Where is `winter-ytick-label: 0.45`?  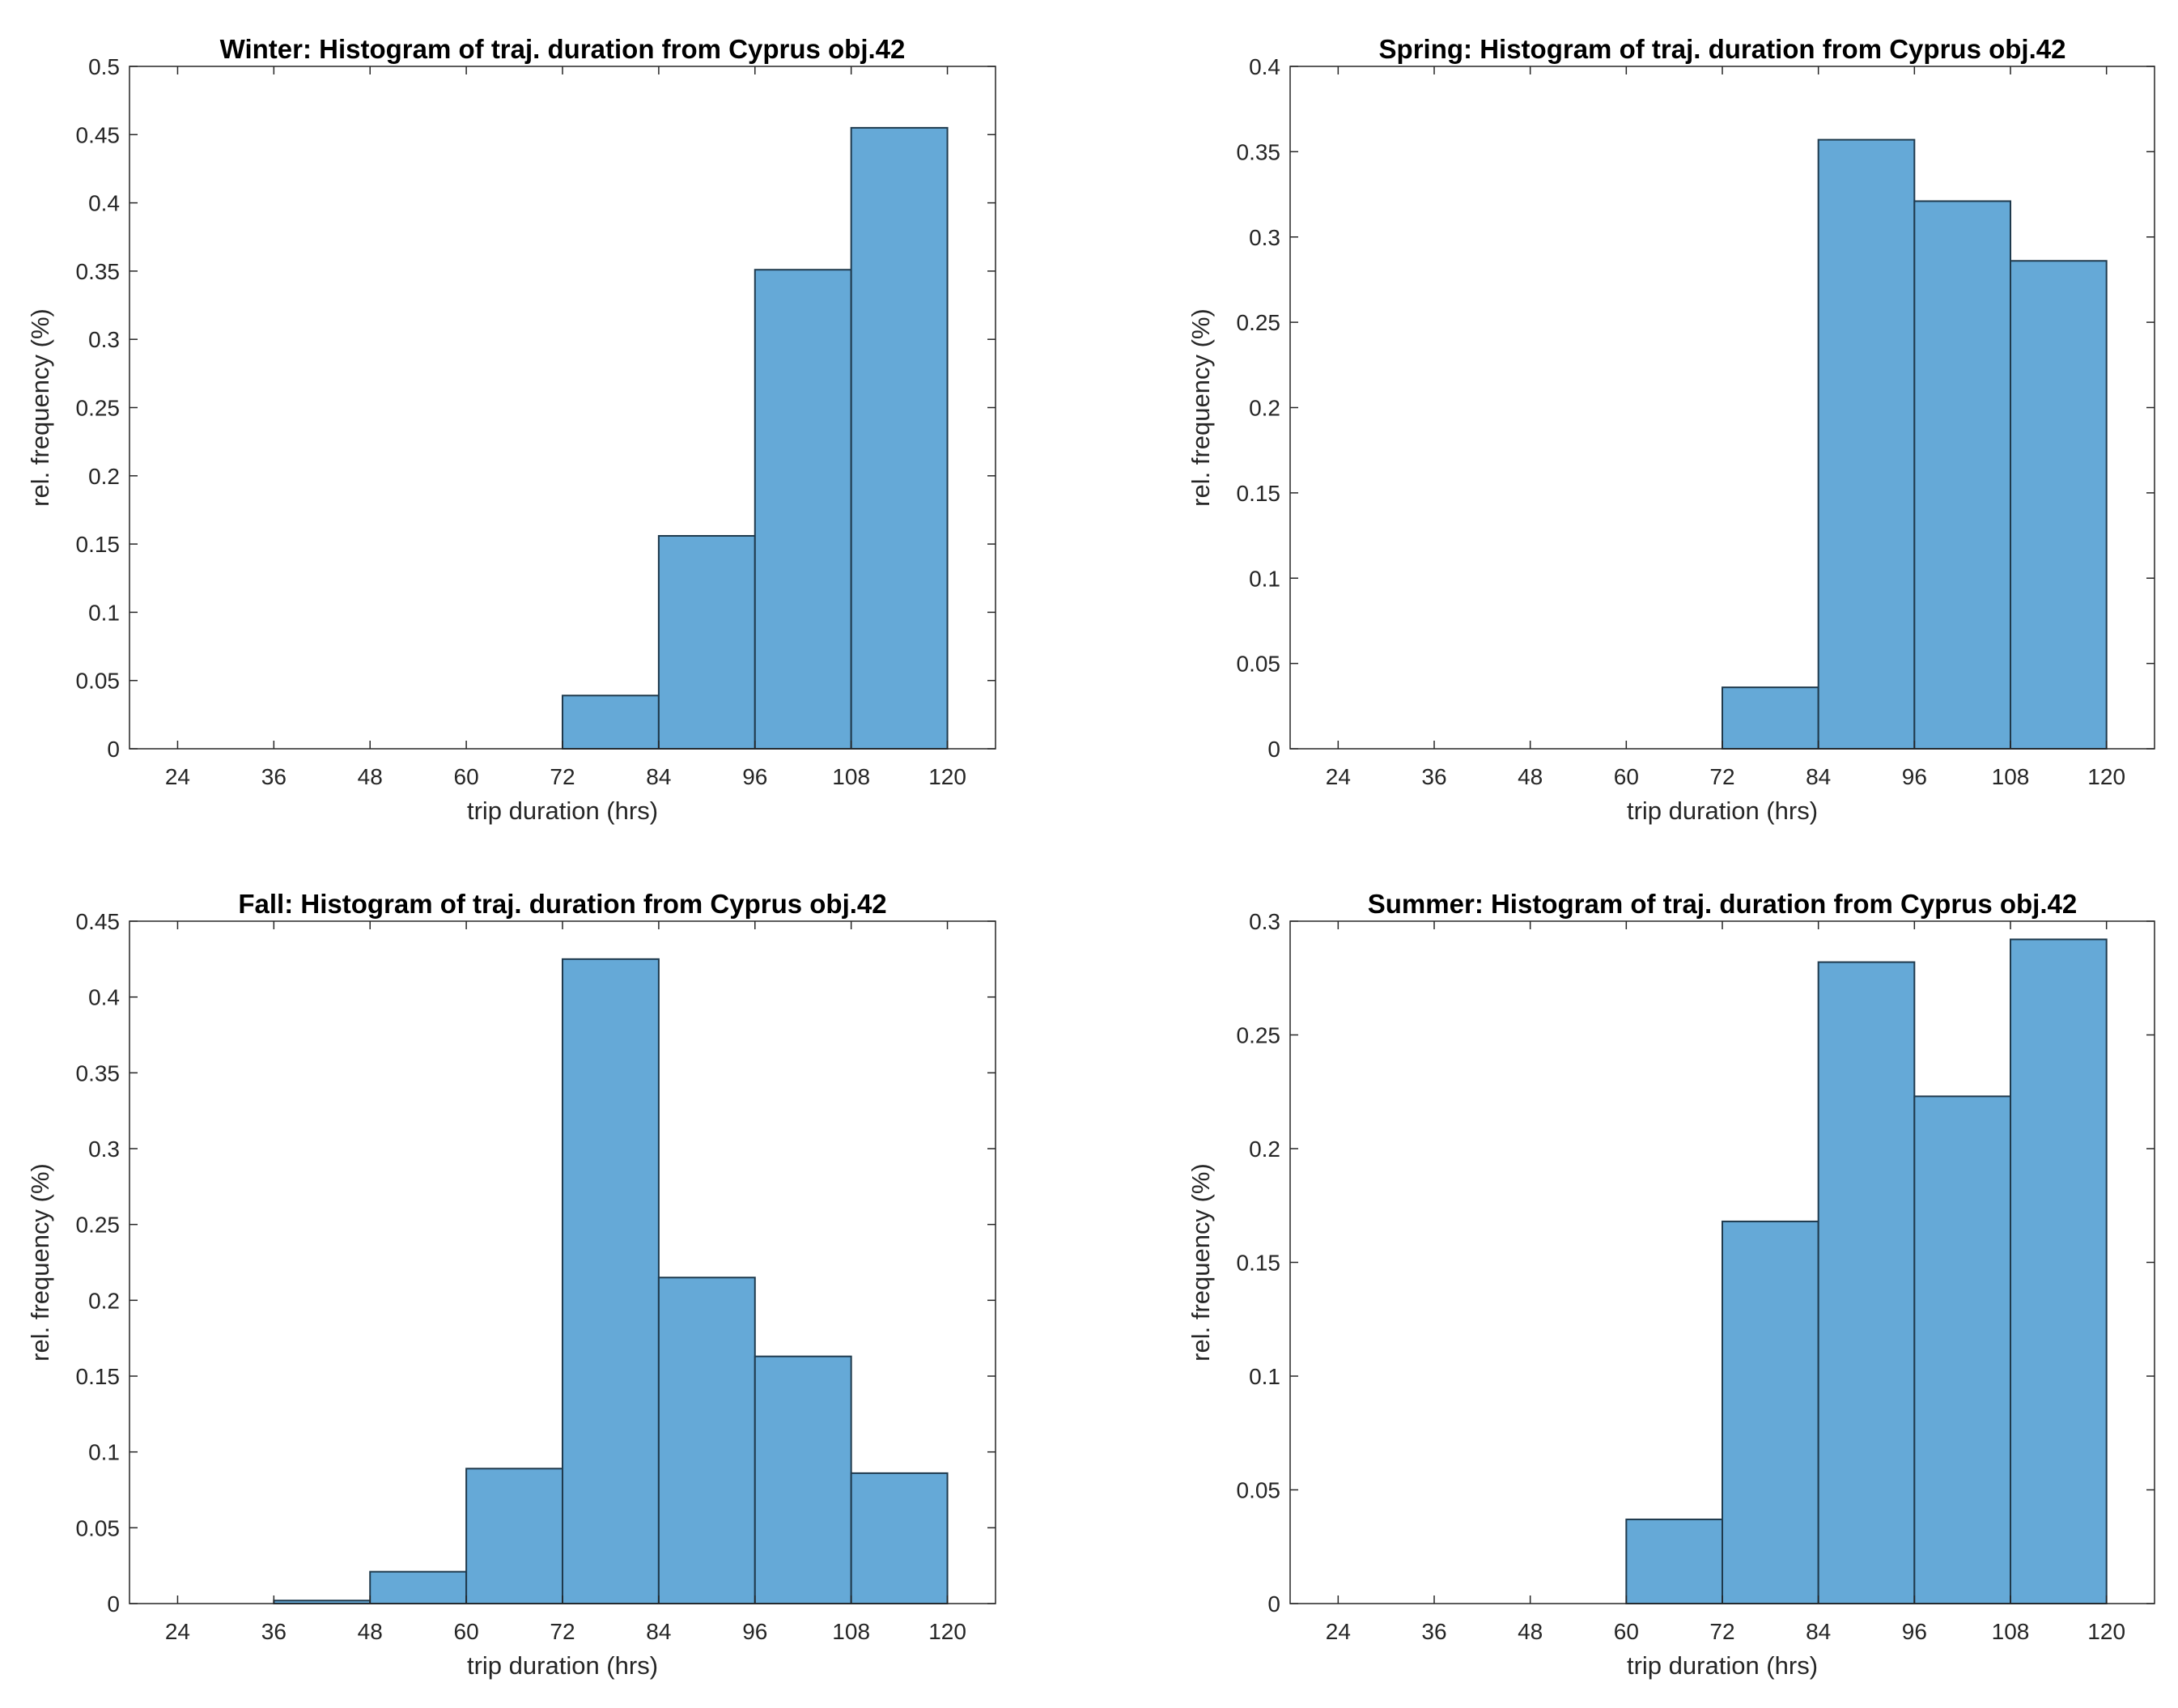 winter-ytick-label: 0.45 is located at coordinates (98, 134).